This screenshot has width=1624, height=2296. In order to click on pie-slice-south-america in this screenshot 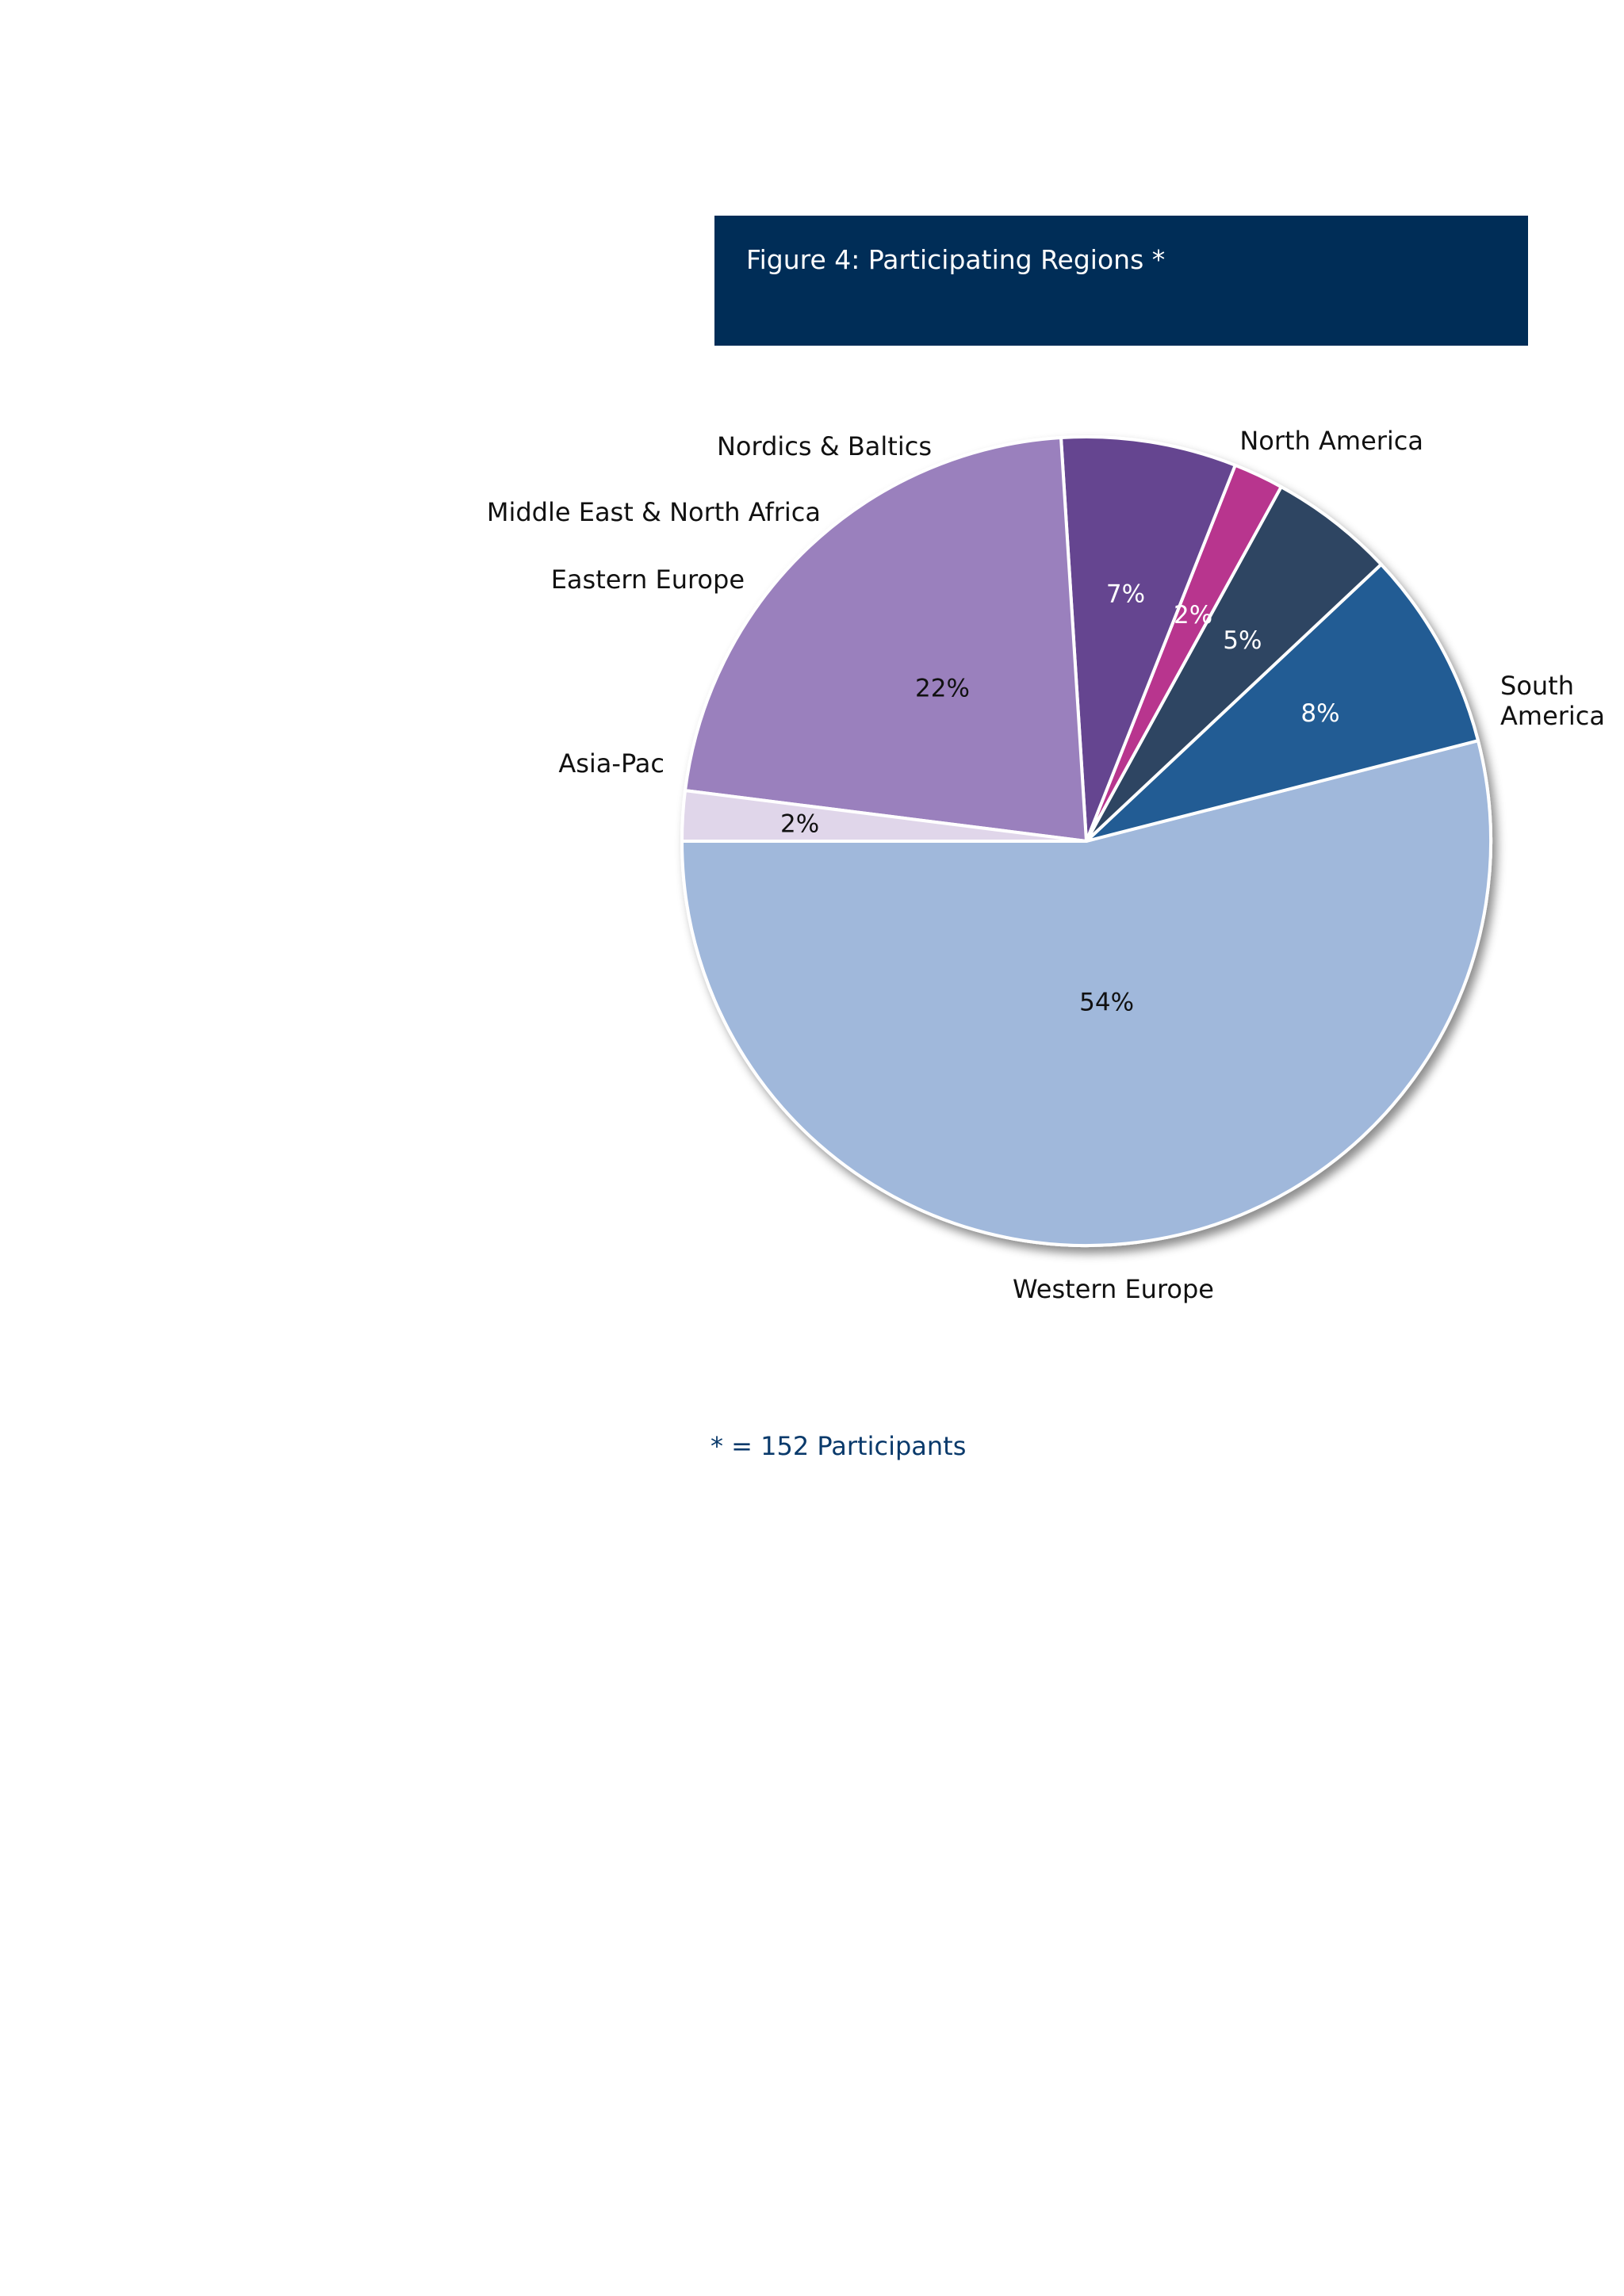, I will do `click(884, 816)`.